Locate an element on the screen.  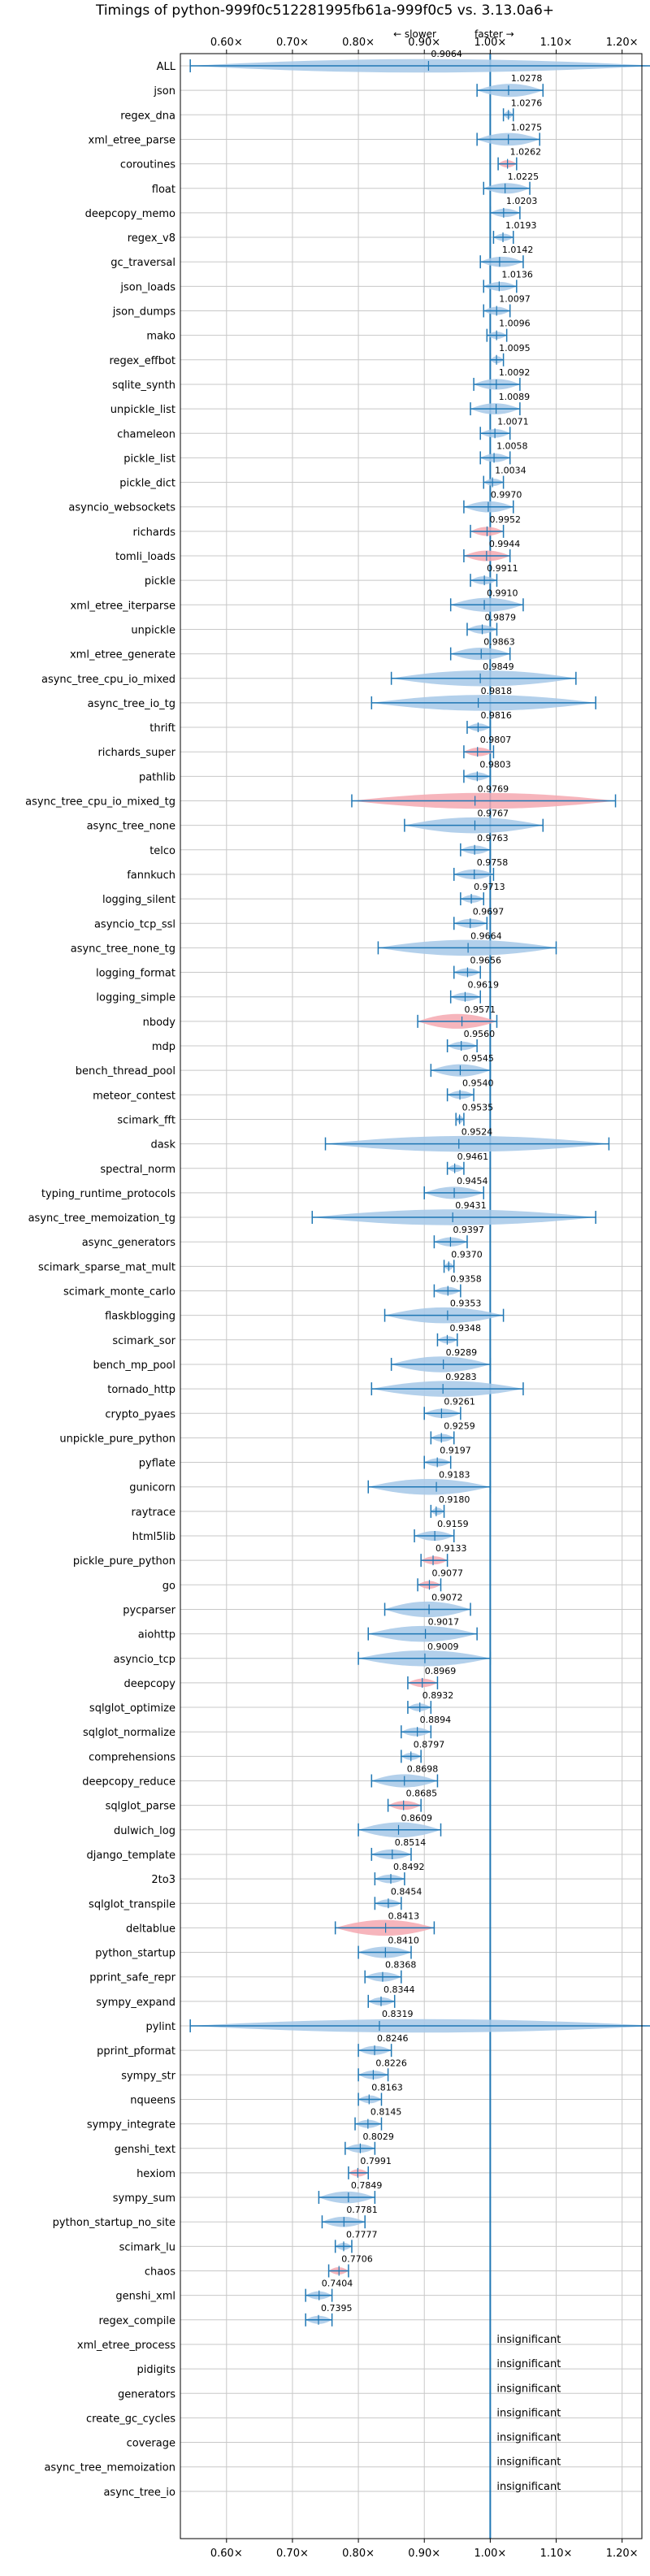
value-label: 0.9952 is located at coordinates (505, 519).